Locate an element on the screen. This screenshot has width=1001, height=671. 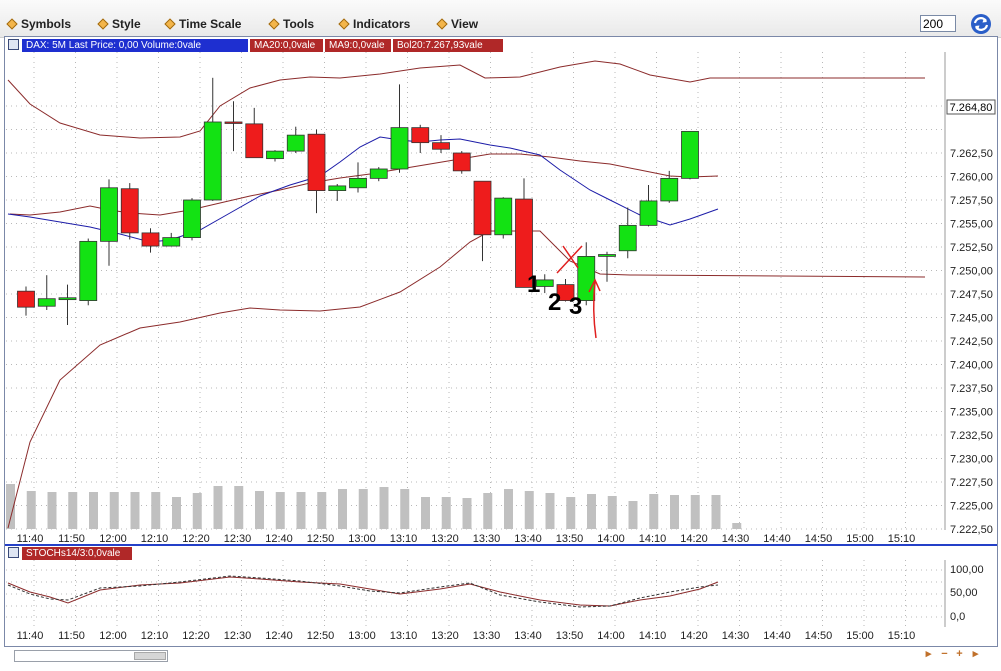
price-tick-label: 7.227,50 is located at coordinates (971, 483).